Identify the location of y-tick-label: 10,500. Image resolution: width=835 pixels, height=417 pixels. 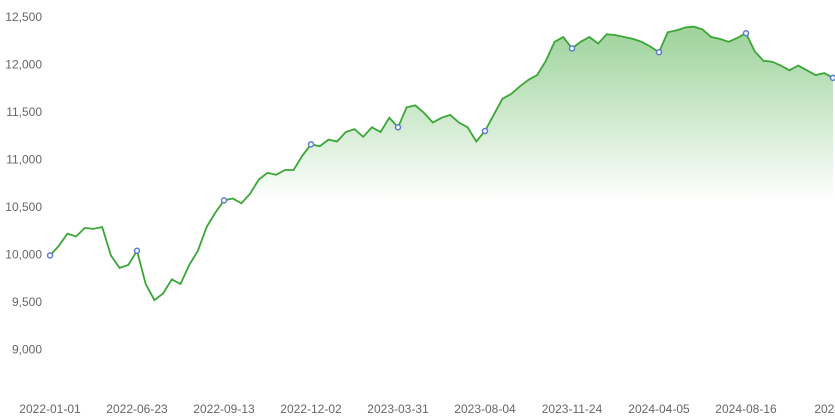
(23, 207).